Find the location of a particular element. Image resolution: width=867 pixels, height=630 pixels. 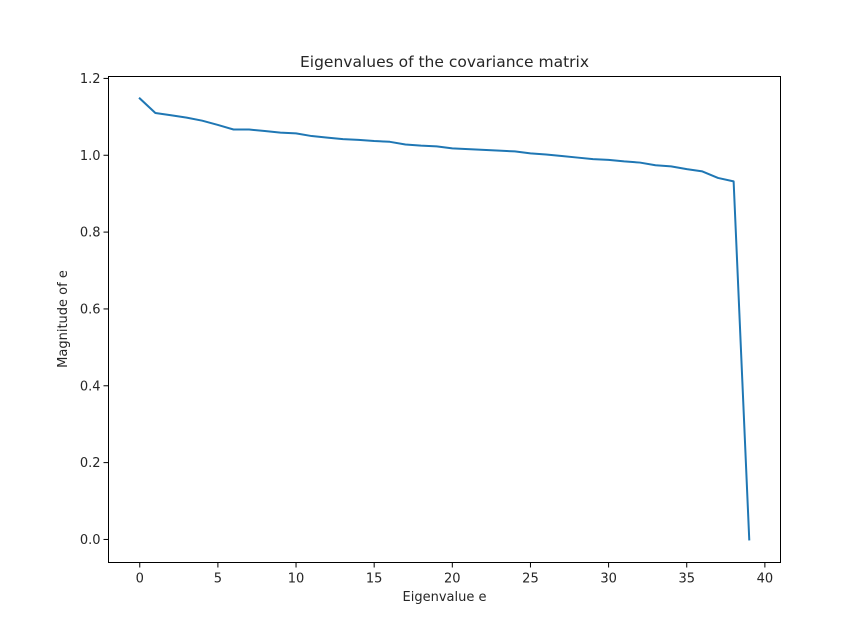

y-tick-label: 0.2 is located at coordinates (90, 463).